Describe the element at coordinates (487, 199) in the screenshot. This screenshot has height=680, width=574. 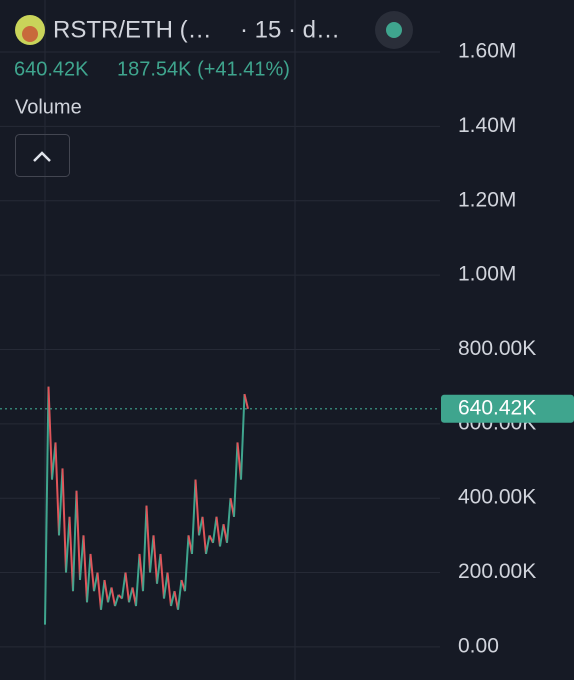
I see `y-tick-label: 1.20M` at that location.